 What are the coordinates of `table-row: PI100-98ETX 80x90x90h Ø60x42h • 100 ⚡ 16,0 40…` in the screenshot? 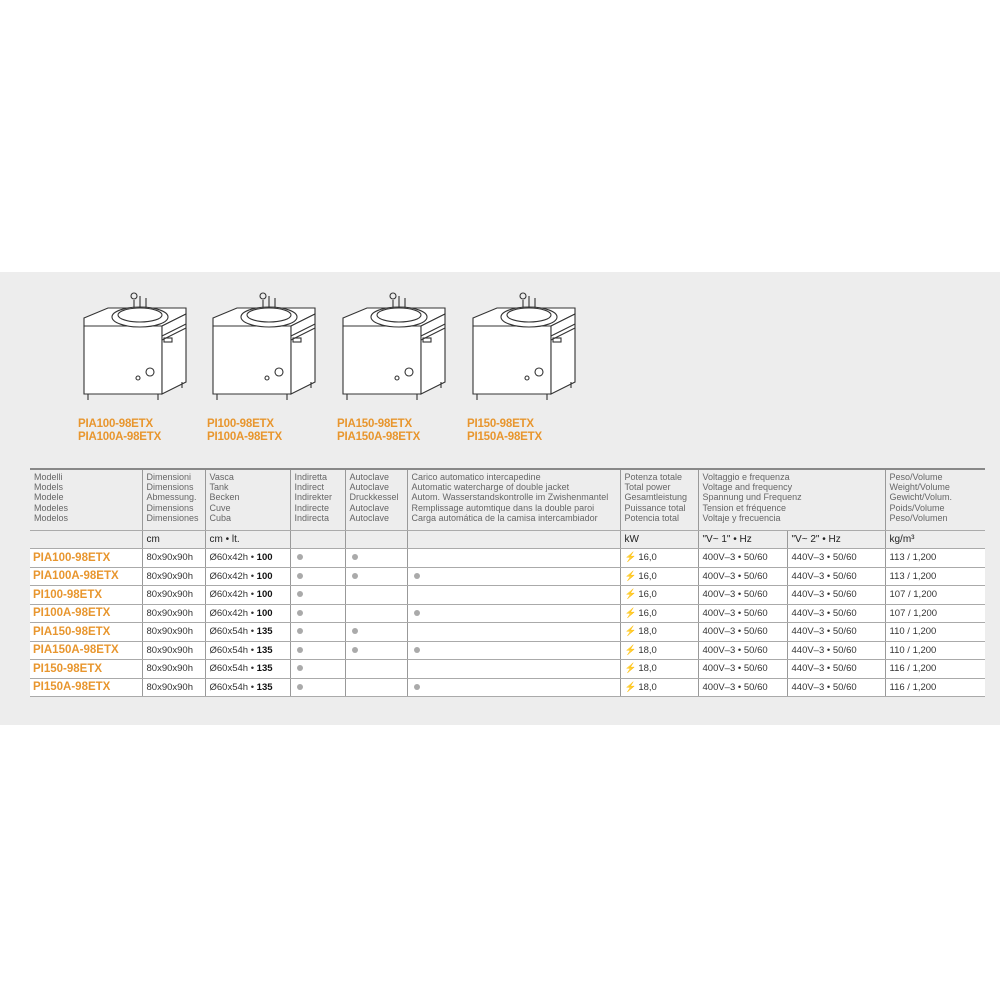 It's located at (507, 595).